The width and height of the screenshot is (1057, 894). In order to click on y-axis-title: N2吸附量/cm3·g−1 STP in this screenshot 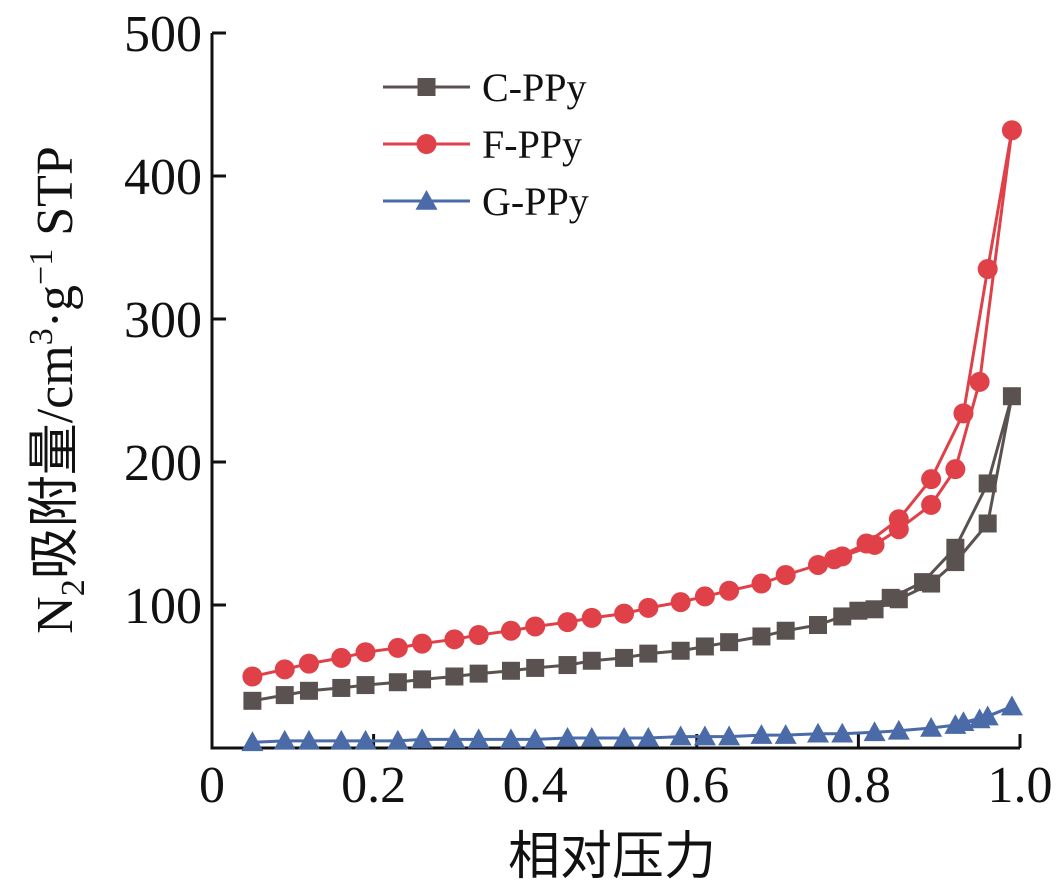, I will do `click(57, 390)`.